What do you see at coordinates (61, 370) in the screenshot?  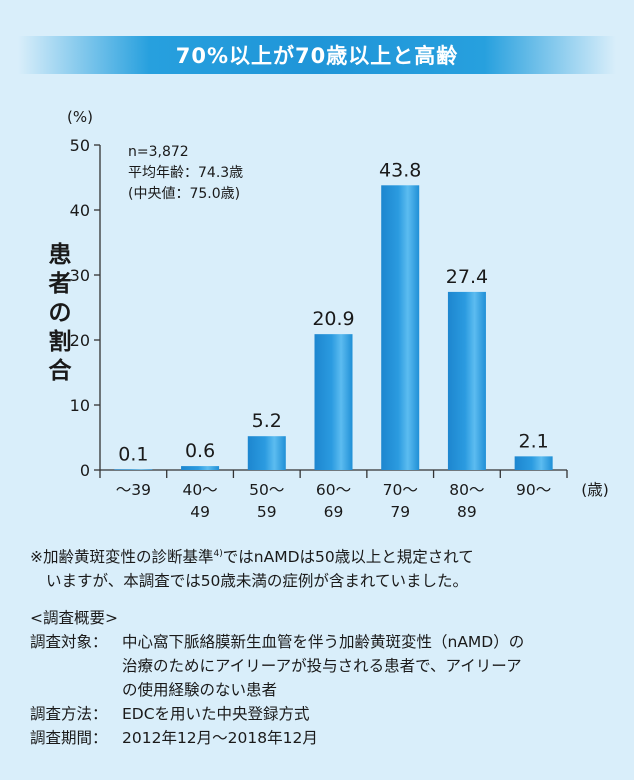 I see `y-axis-title-char: 合` at bounding box center [61, 370].